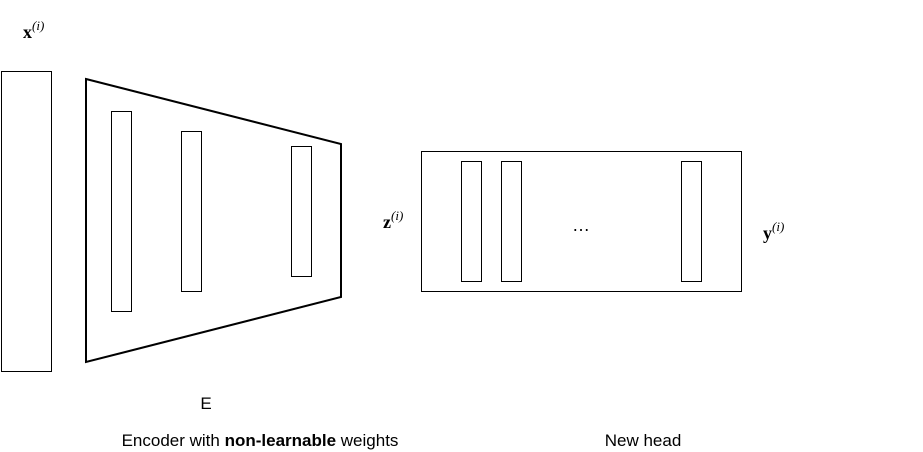 This screenshot has height=452, width=923. What do you see at coordinates (205, 403) in the screenshot?
I see `encoder-letter: E` at bounding box center [205, 403].